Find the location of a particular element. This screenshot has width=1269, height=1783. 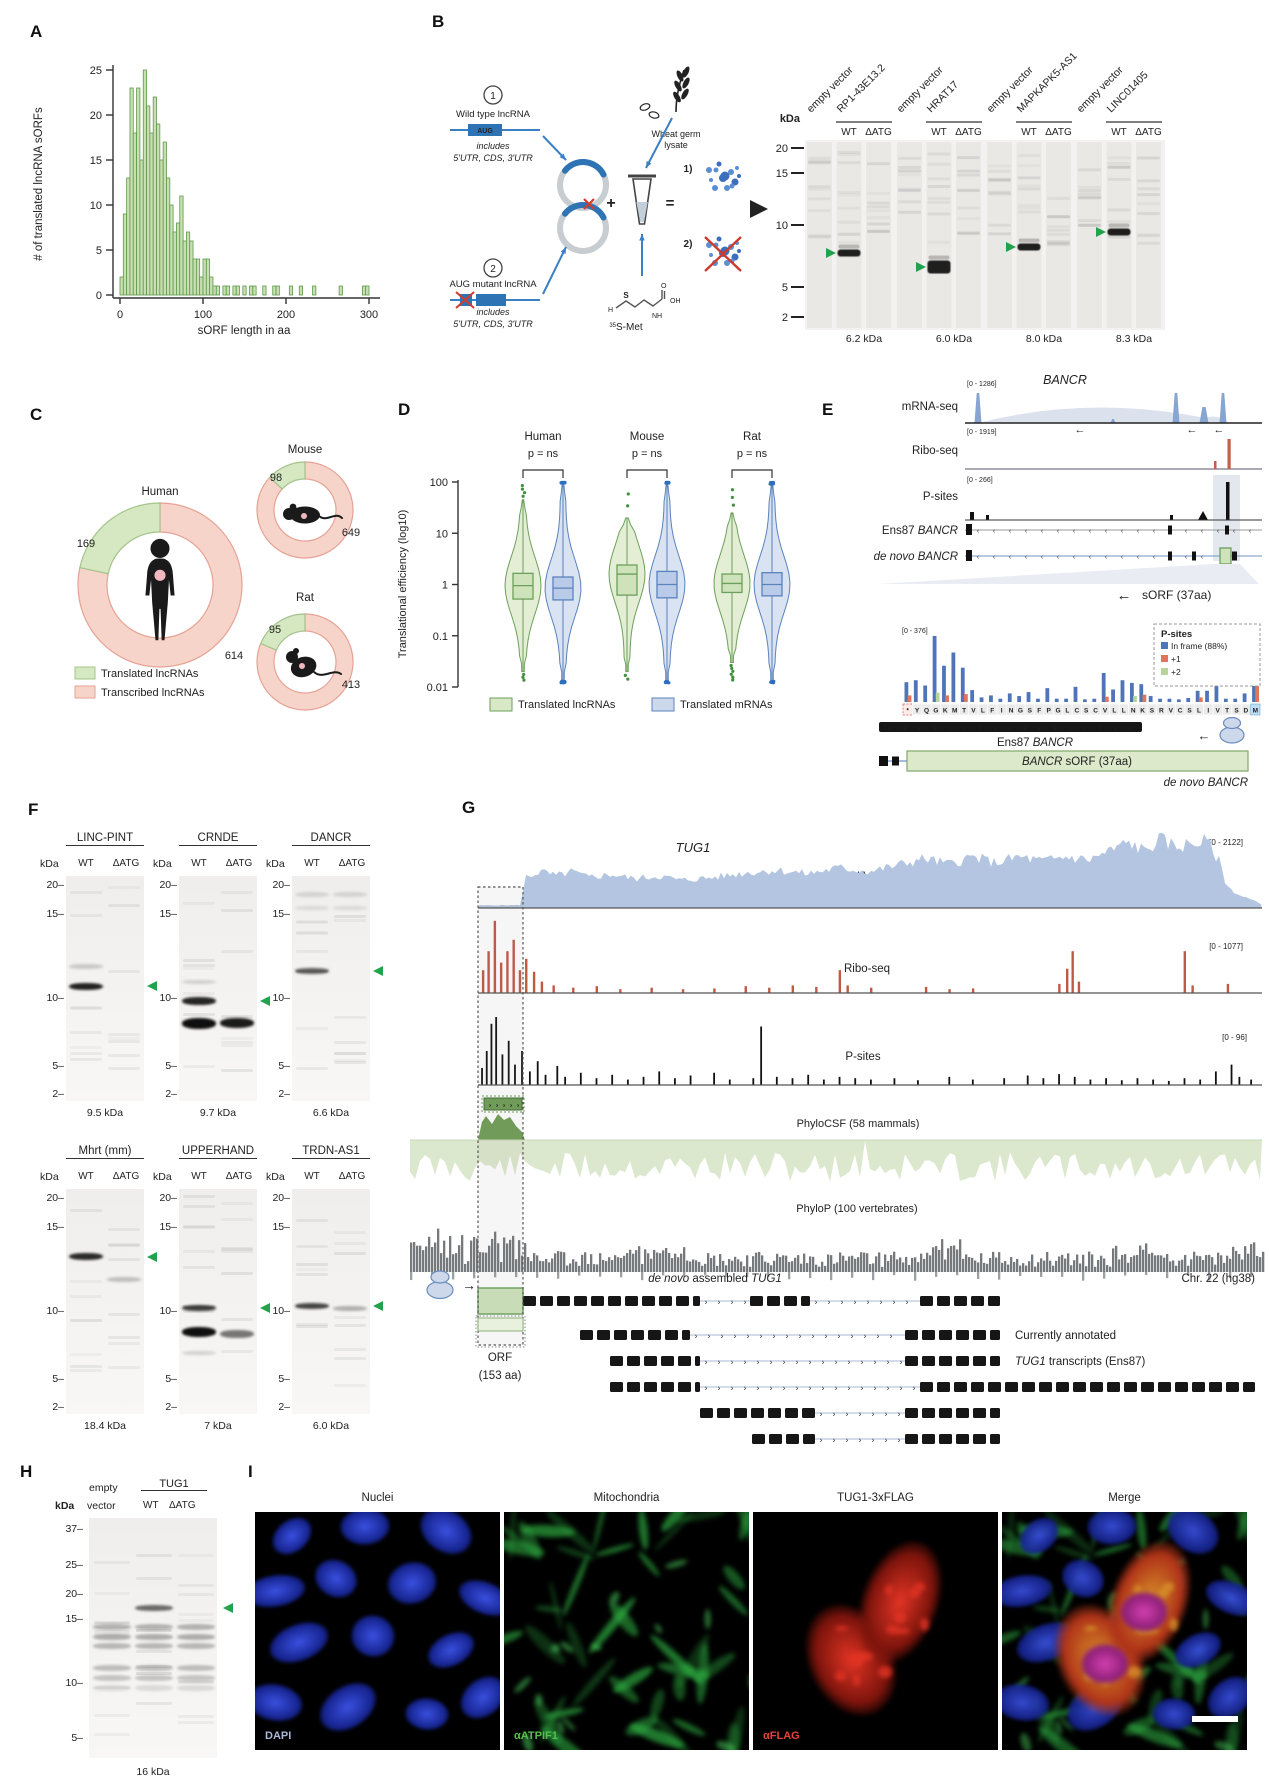

violin-group-mouse: Mouse p = ns is located at coordinates (647, 558).